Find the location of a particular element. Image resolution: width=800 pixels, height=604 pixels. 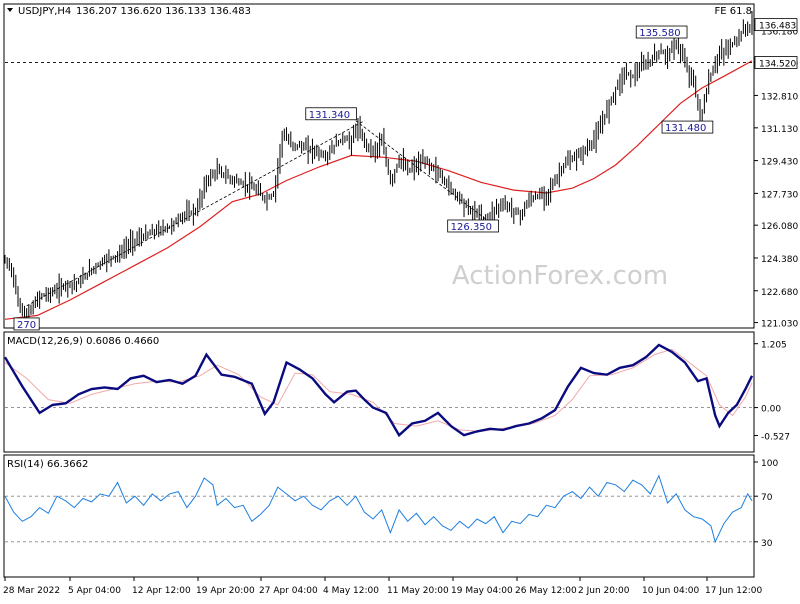

macd-main-line is located at coordinates (378, 390).